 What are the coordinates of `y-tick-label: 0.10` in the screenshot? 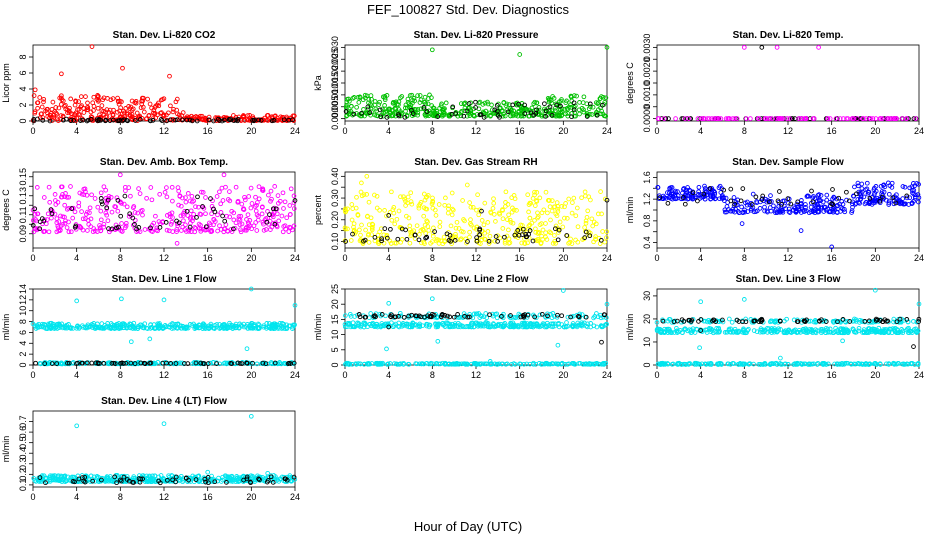 It's located at (335, 242).